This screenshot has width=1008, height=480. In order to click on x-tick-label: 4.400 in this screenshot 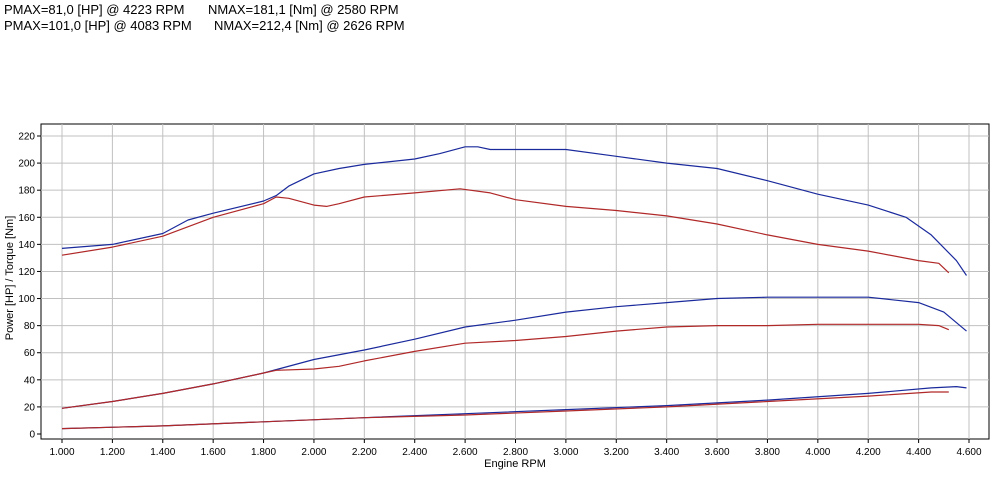, I will do `click(918, 452)`.